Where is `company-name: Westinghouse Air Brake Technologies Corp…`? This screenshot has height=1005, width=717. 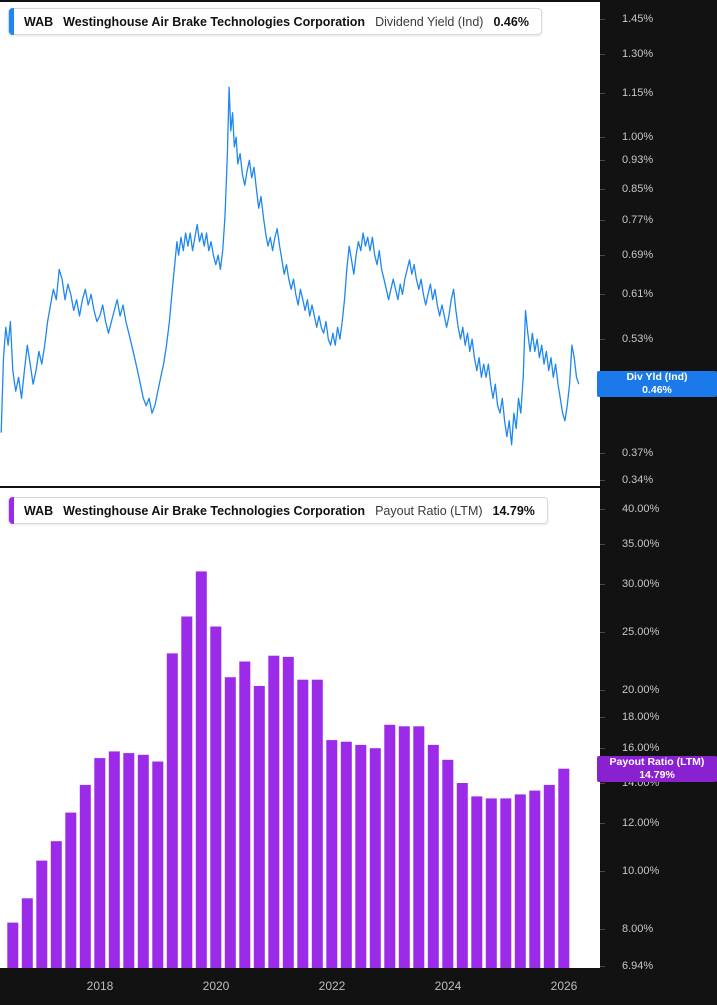
company-name: Westinghouse Air Brake Technologies Corp… is located at coordinates (214, 21).